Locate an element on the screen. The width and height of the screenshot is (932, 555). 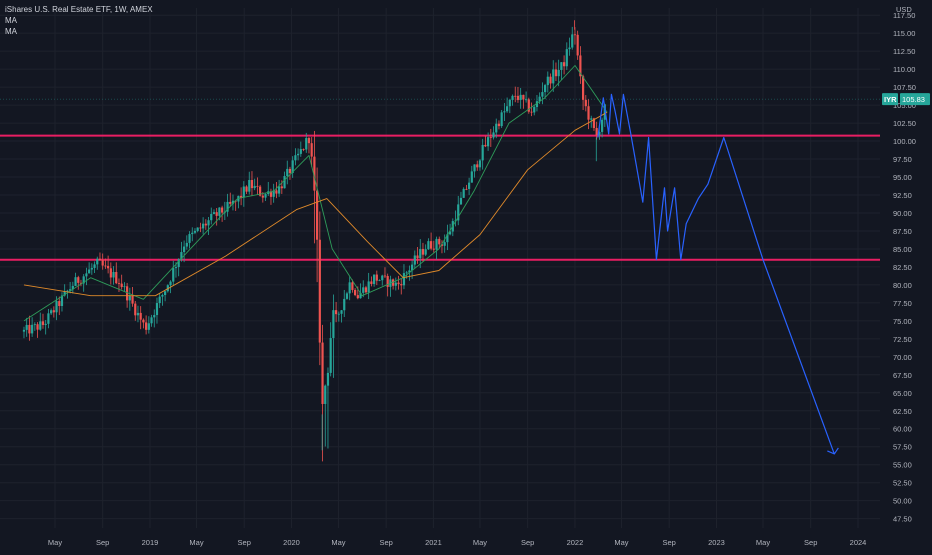
y-tick-label: 102.50 is located at coordinates (904, 123).